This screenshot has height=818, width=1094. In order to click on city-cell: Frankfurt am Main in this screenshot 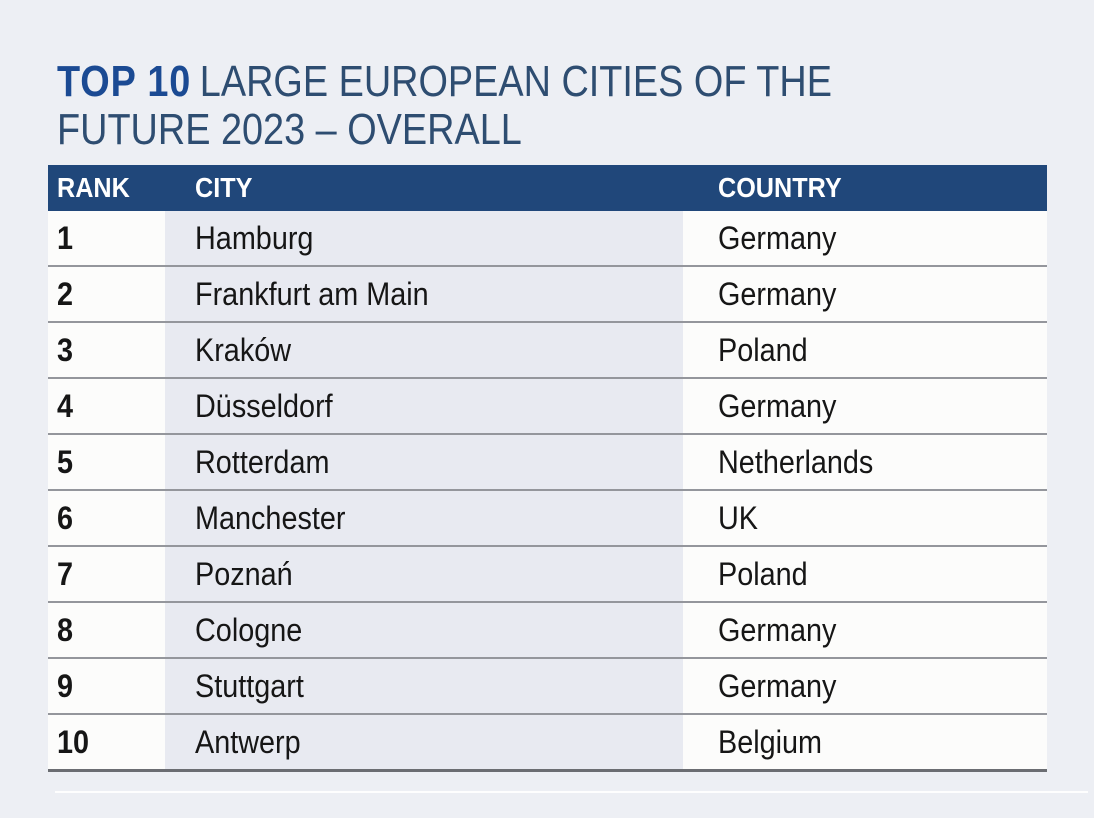, I will do `click(424, 294)`.